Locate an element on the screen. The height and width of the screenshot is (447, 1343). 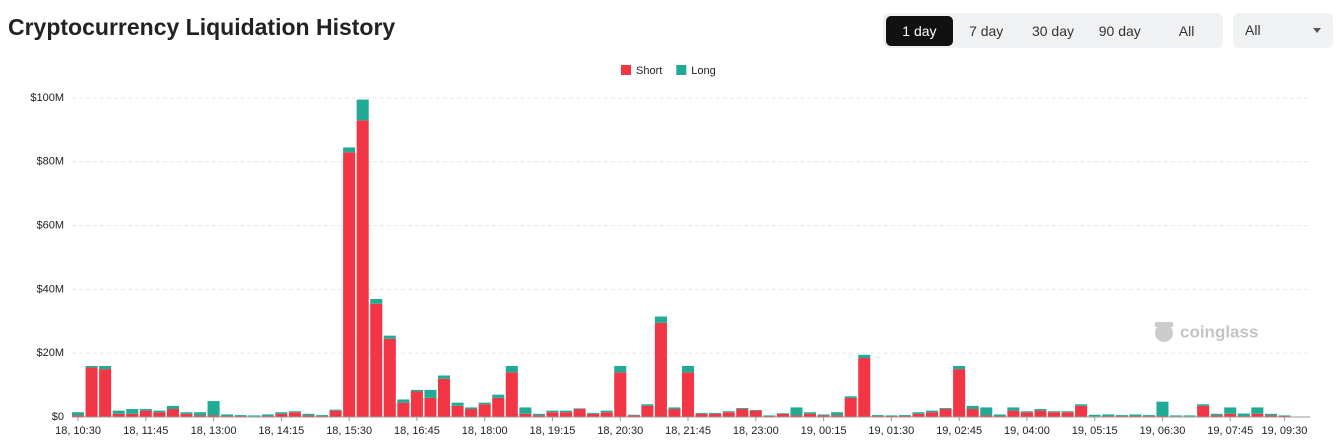
x-tick-label: 19, 01:30 is located at coordinates (891, 431).